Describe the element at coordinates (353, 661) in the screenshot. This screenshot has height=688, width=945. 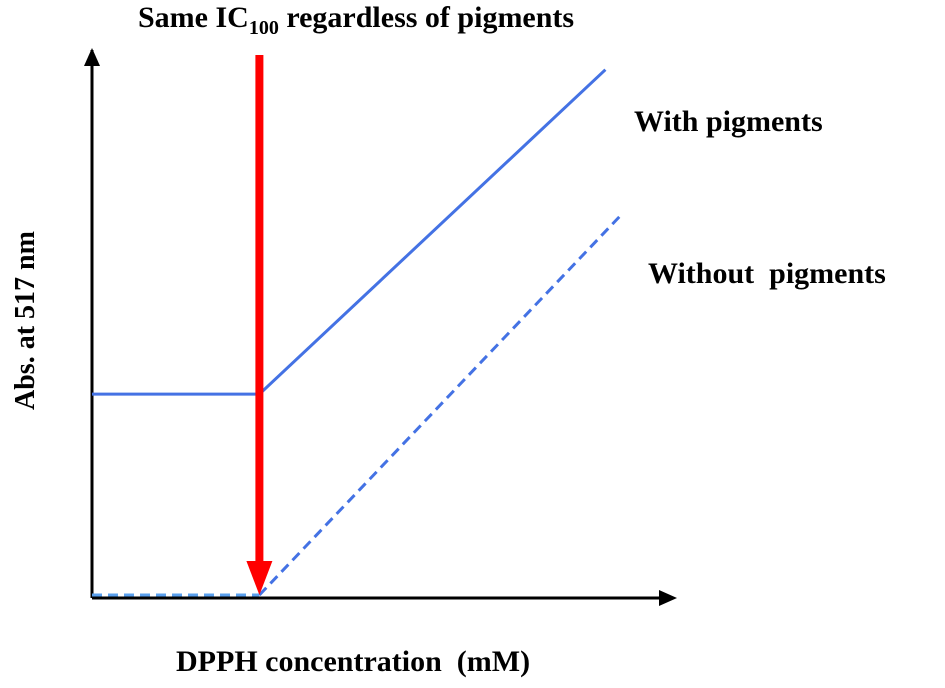
I see `x-axis-label: DPPH concentration (mM)` at that location.